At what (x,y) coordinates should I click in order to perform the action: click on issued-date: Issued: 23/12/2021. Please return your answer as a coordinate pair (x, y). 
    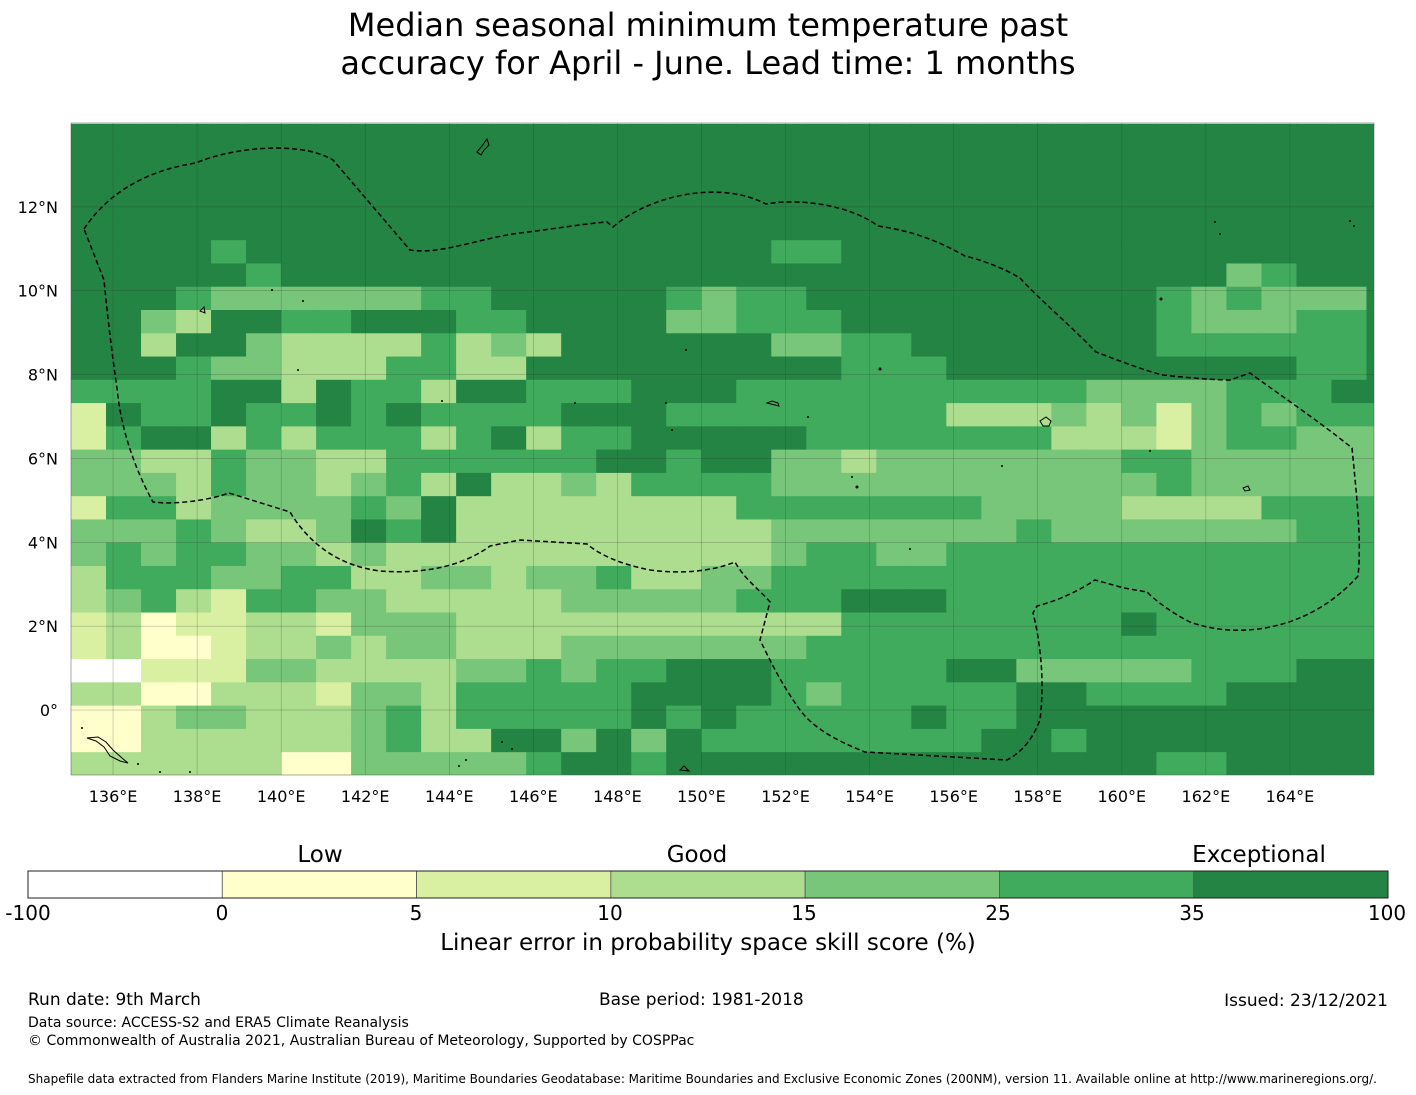
    Looking at the image, I should click on (1306, 1001).